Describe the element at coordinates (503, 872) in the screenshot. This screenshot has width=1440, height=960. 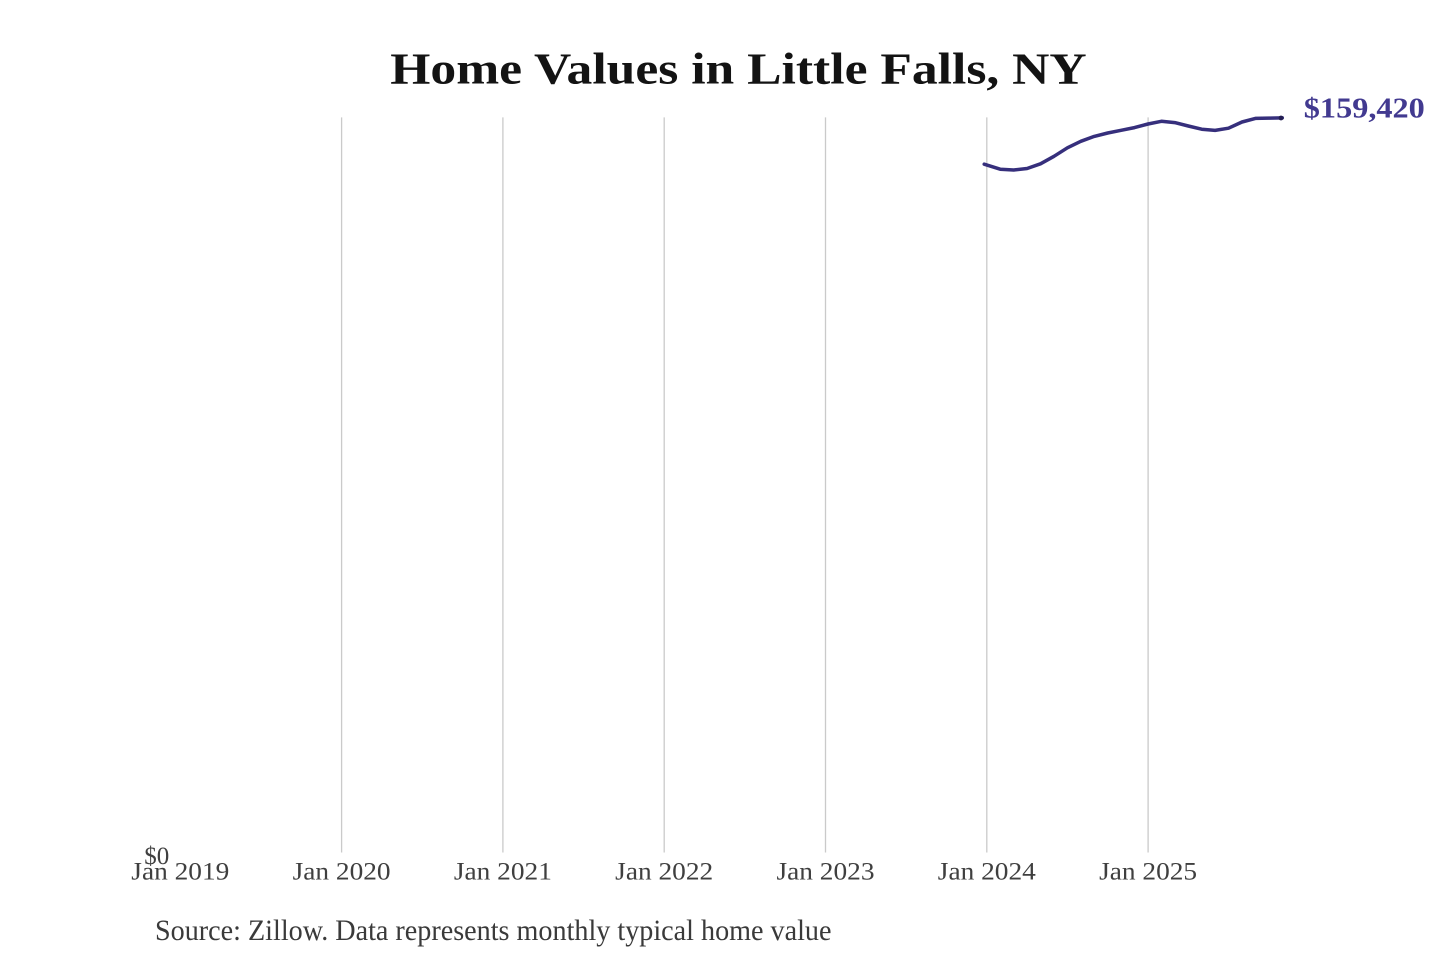
I see `svg-text: Jan 2021` at that location.